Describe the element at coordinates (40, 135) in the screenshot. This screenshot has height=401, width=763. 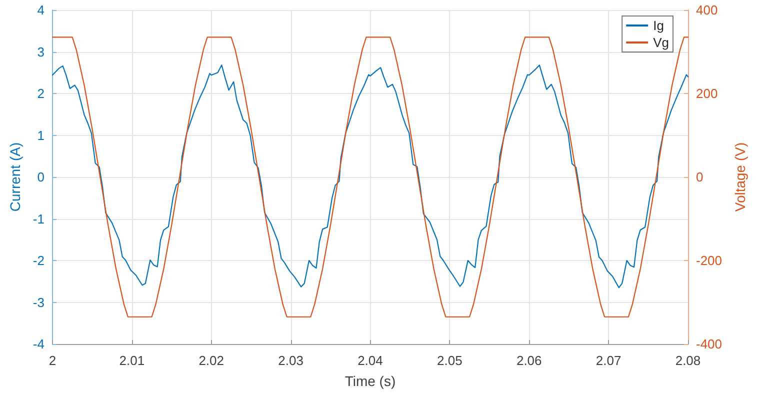
I see `y-tick-label: 1` at that location.